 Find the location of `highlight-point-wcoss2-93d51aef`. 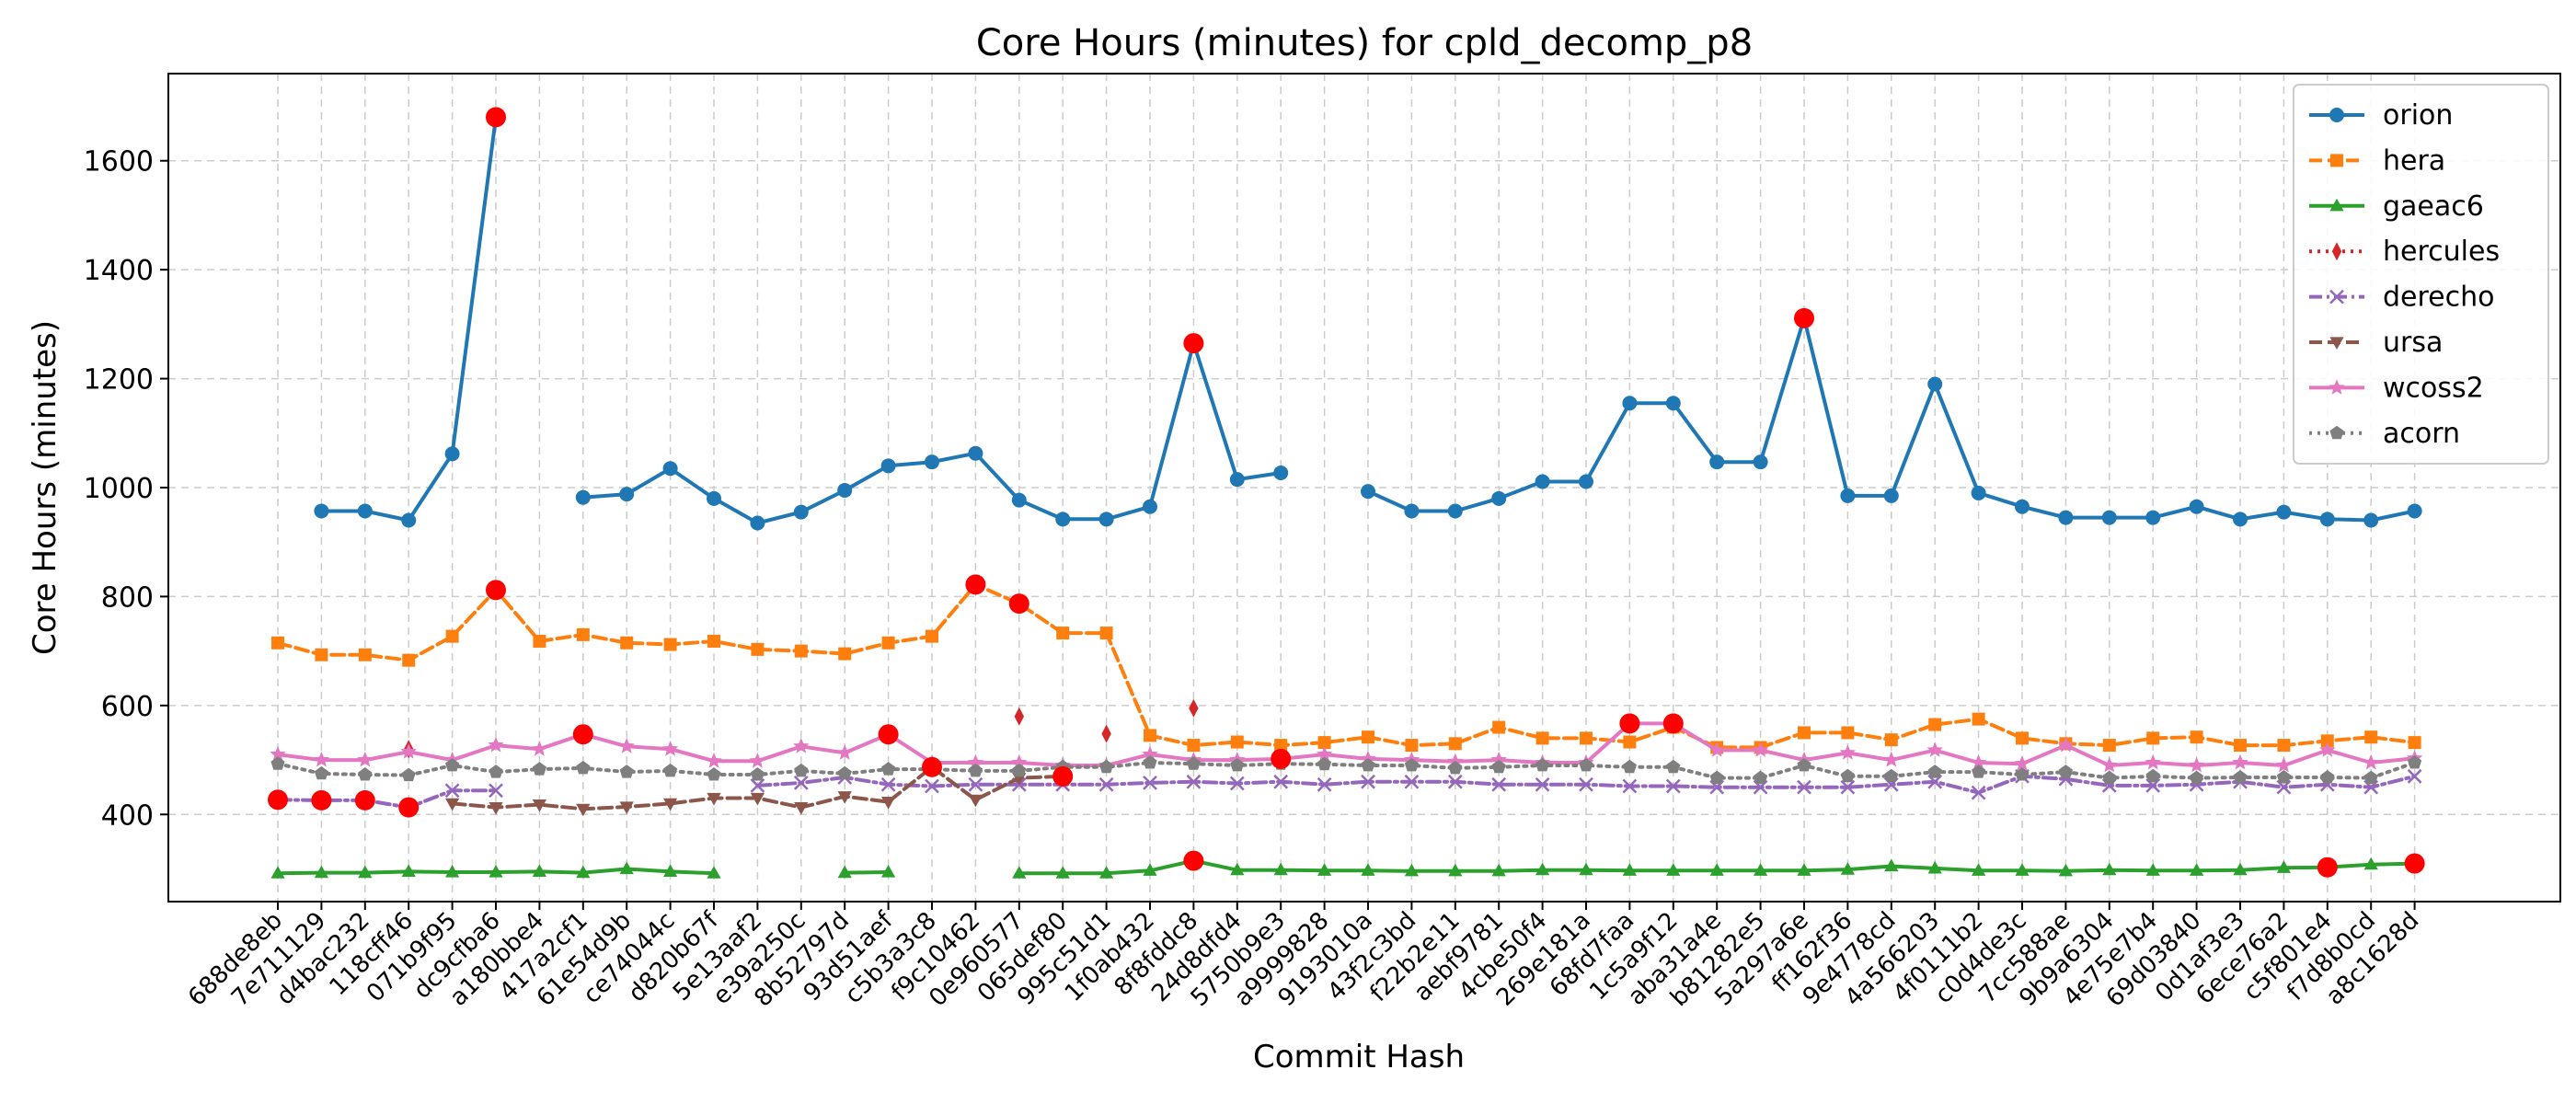

highlight-point-wcoss2-93d51aef is located at coordinates (888, 734).